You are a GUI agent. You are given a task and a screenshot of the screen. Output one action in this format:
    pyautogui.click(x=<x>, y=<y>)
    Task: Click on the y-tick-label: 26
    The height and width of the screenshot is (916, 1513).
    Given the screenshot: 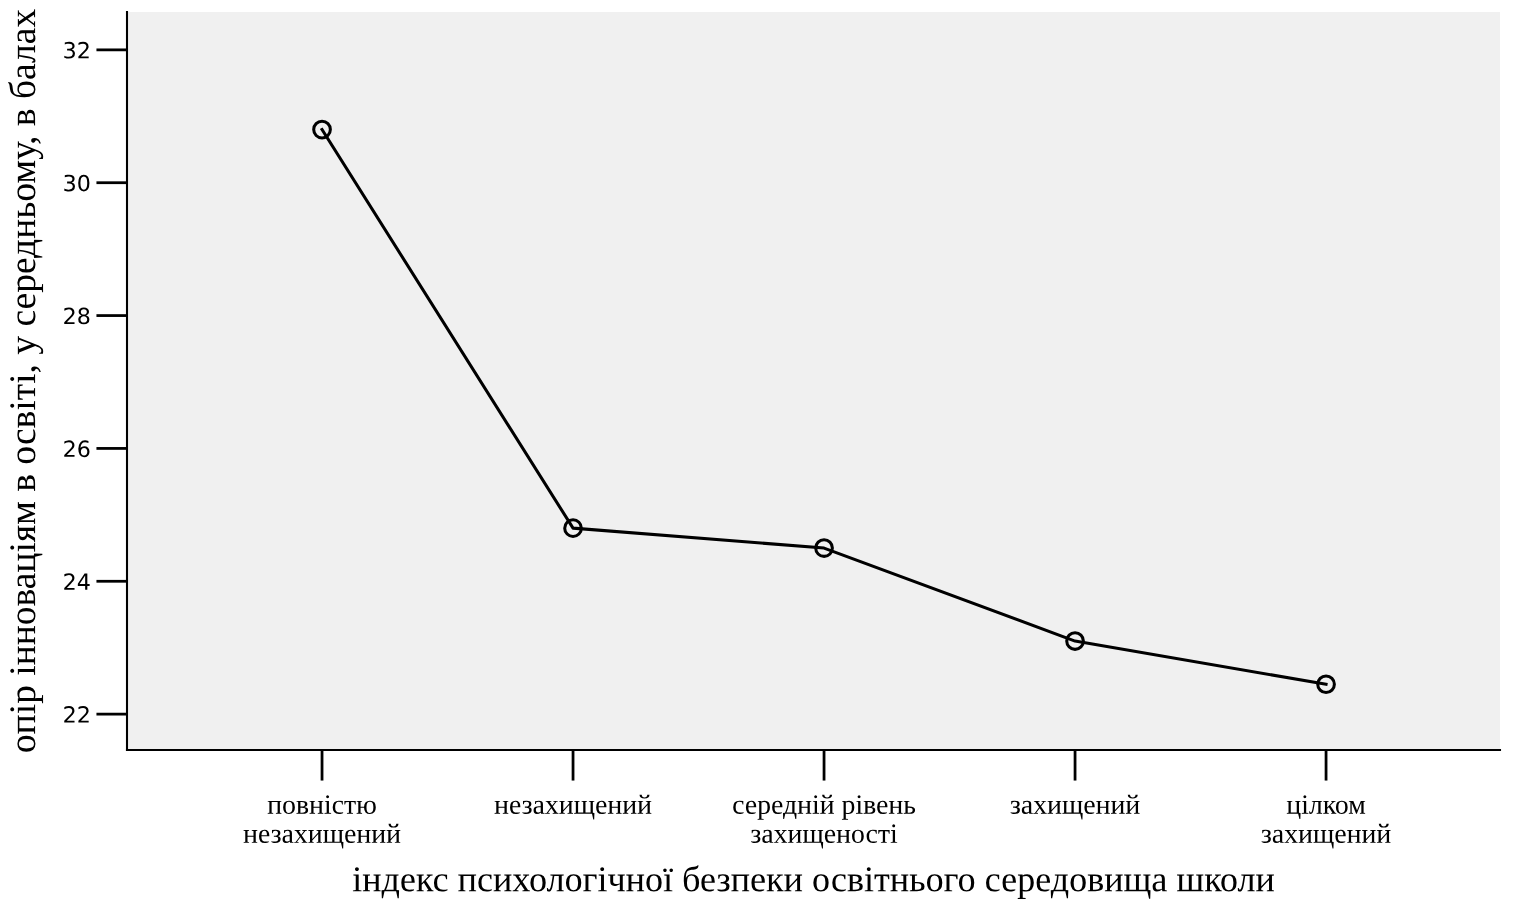 What is the action you would take?
    pyautogui.click(x=77, y=449)
    